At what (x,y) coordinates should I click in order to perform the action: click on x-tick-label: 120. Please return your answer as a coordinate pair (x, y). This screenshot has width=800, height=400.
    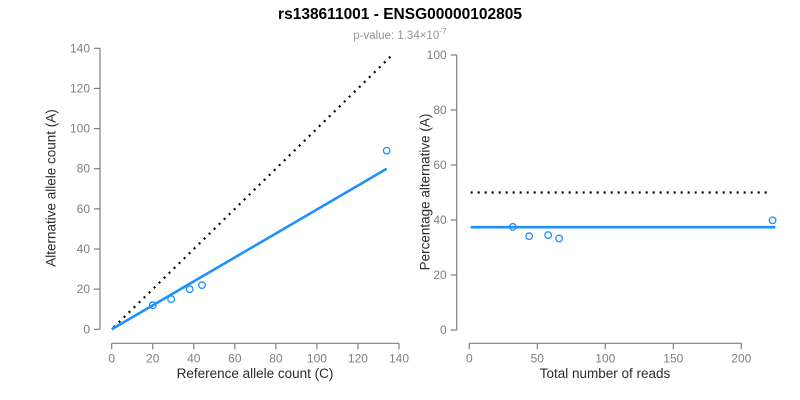
    Looking at the image, I should click on (358, 358).